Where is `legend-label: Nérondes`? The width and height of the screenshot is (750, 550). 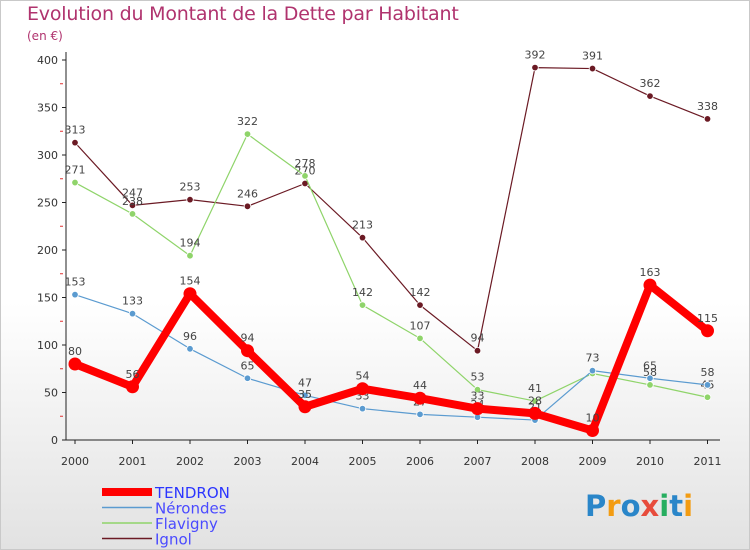 legend-label: Nérondes is located at coordinates (191, 509).